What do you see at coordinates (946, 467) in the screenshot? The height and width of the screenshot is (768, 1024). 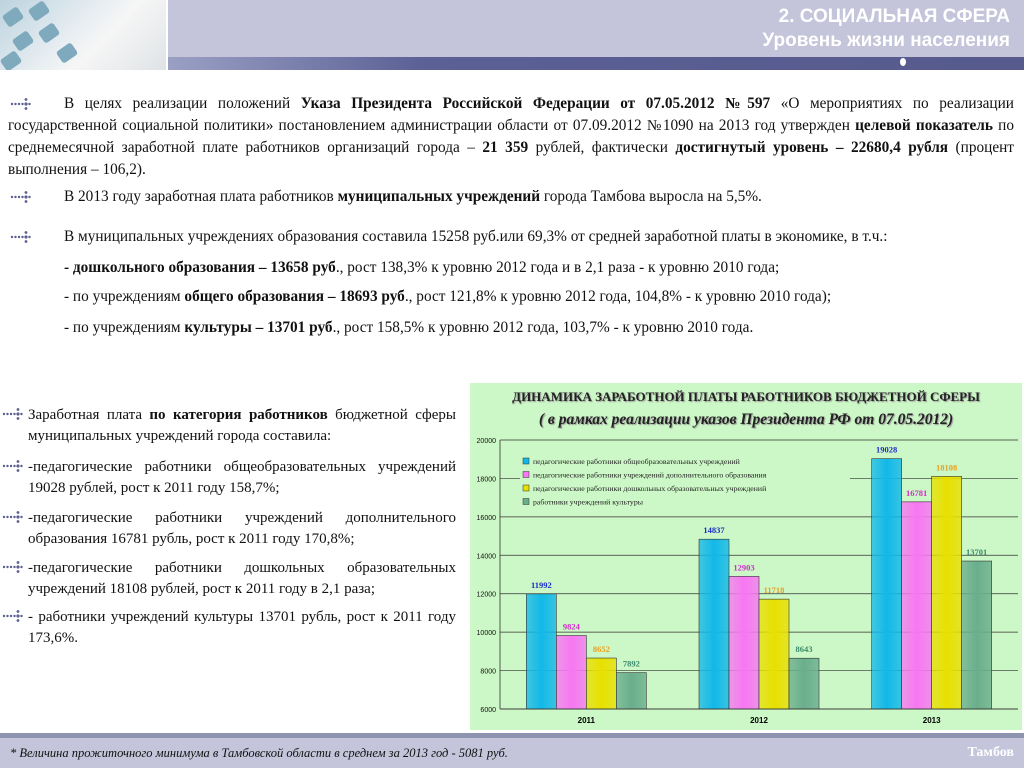 I see `data-label: 18108` at bounding box center [946, 467].